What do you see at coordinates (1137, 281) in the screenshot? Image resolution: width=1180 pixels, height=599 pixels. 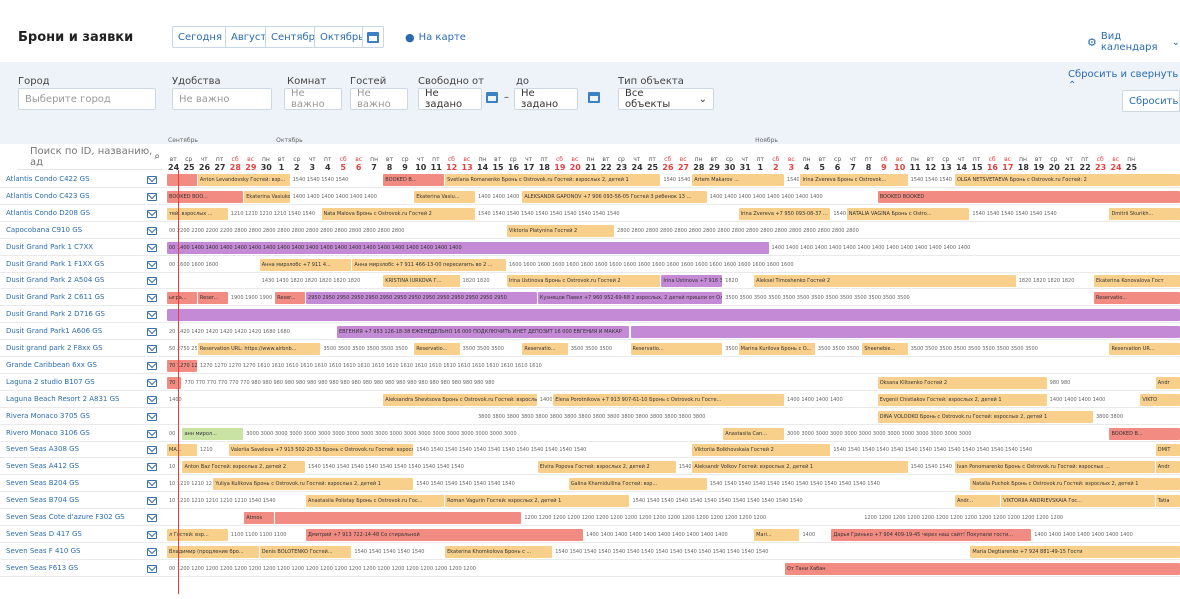 I see `booking-bar: Ekaterina Konovalova Гост` at bounding box center [1137, 281].